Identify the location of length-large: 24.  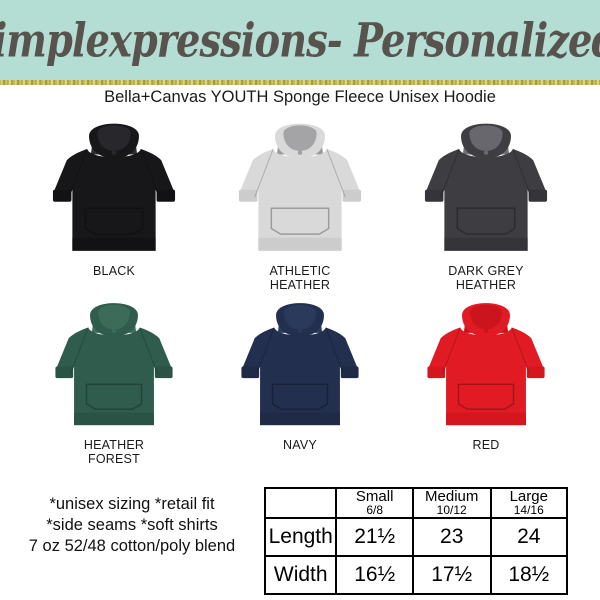
(529, 537).